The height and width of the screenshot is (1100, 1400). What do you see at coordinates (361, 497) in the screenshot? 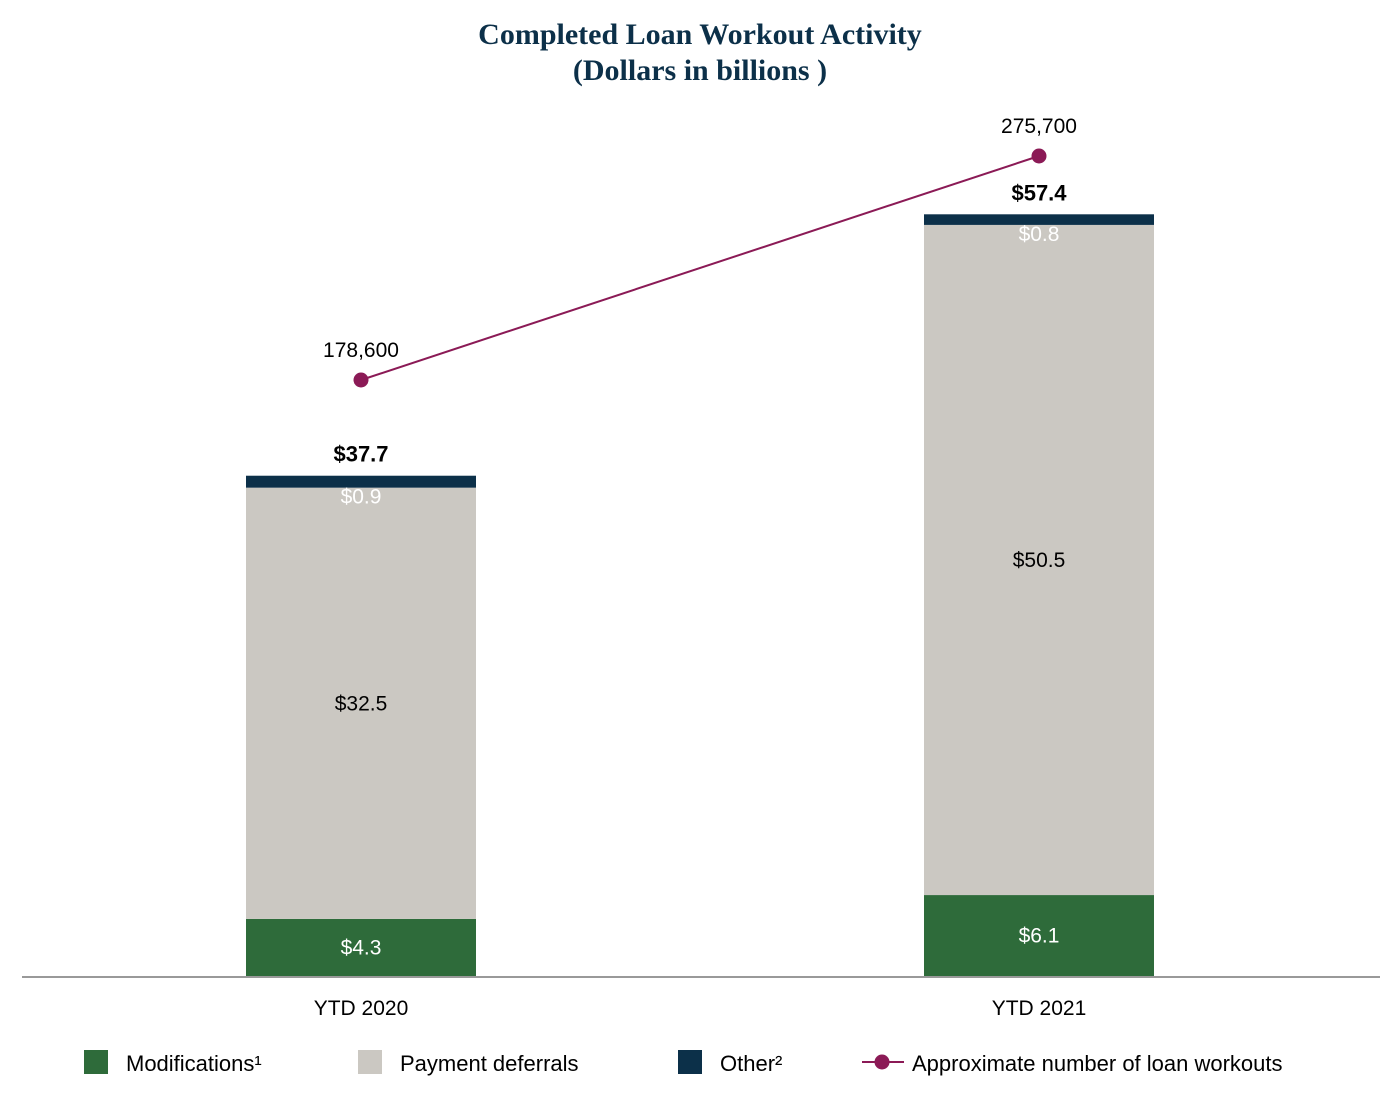
I see `segment-label: $0.9` at bounding box center [361, 497].